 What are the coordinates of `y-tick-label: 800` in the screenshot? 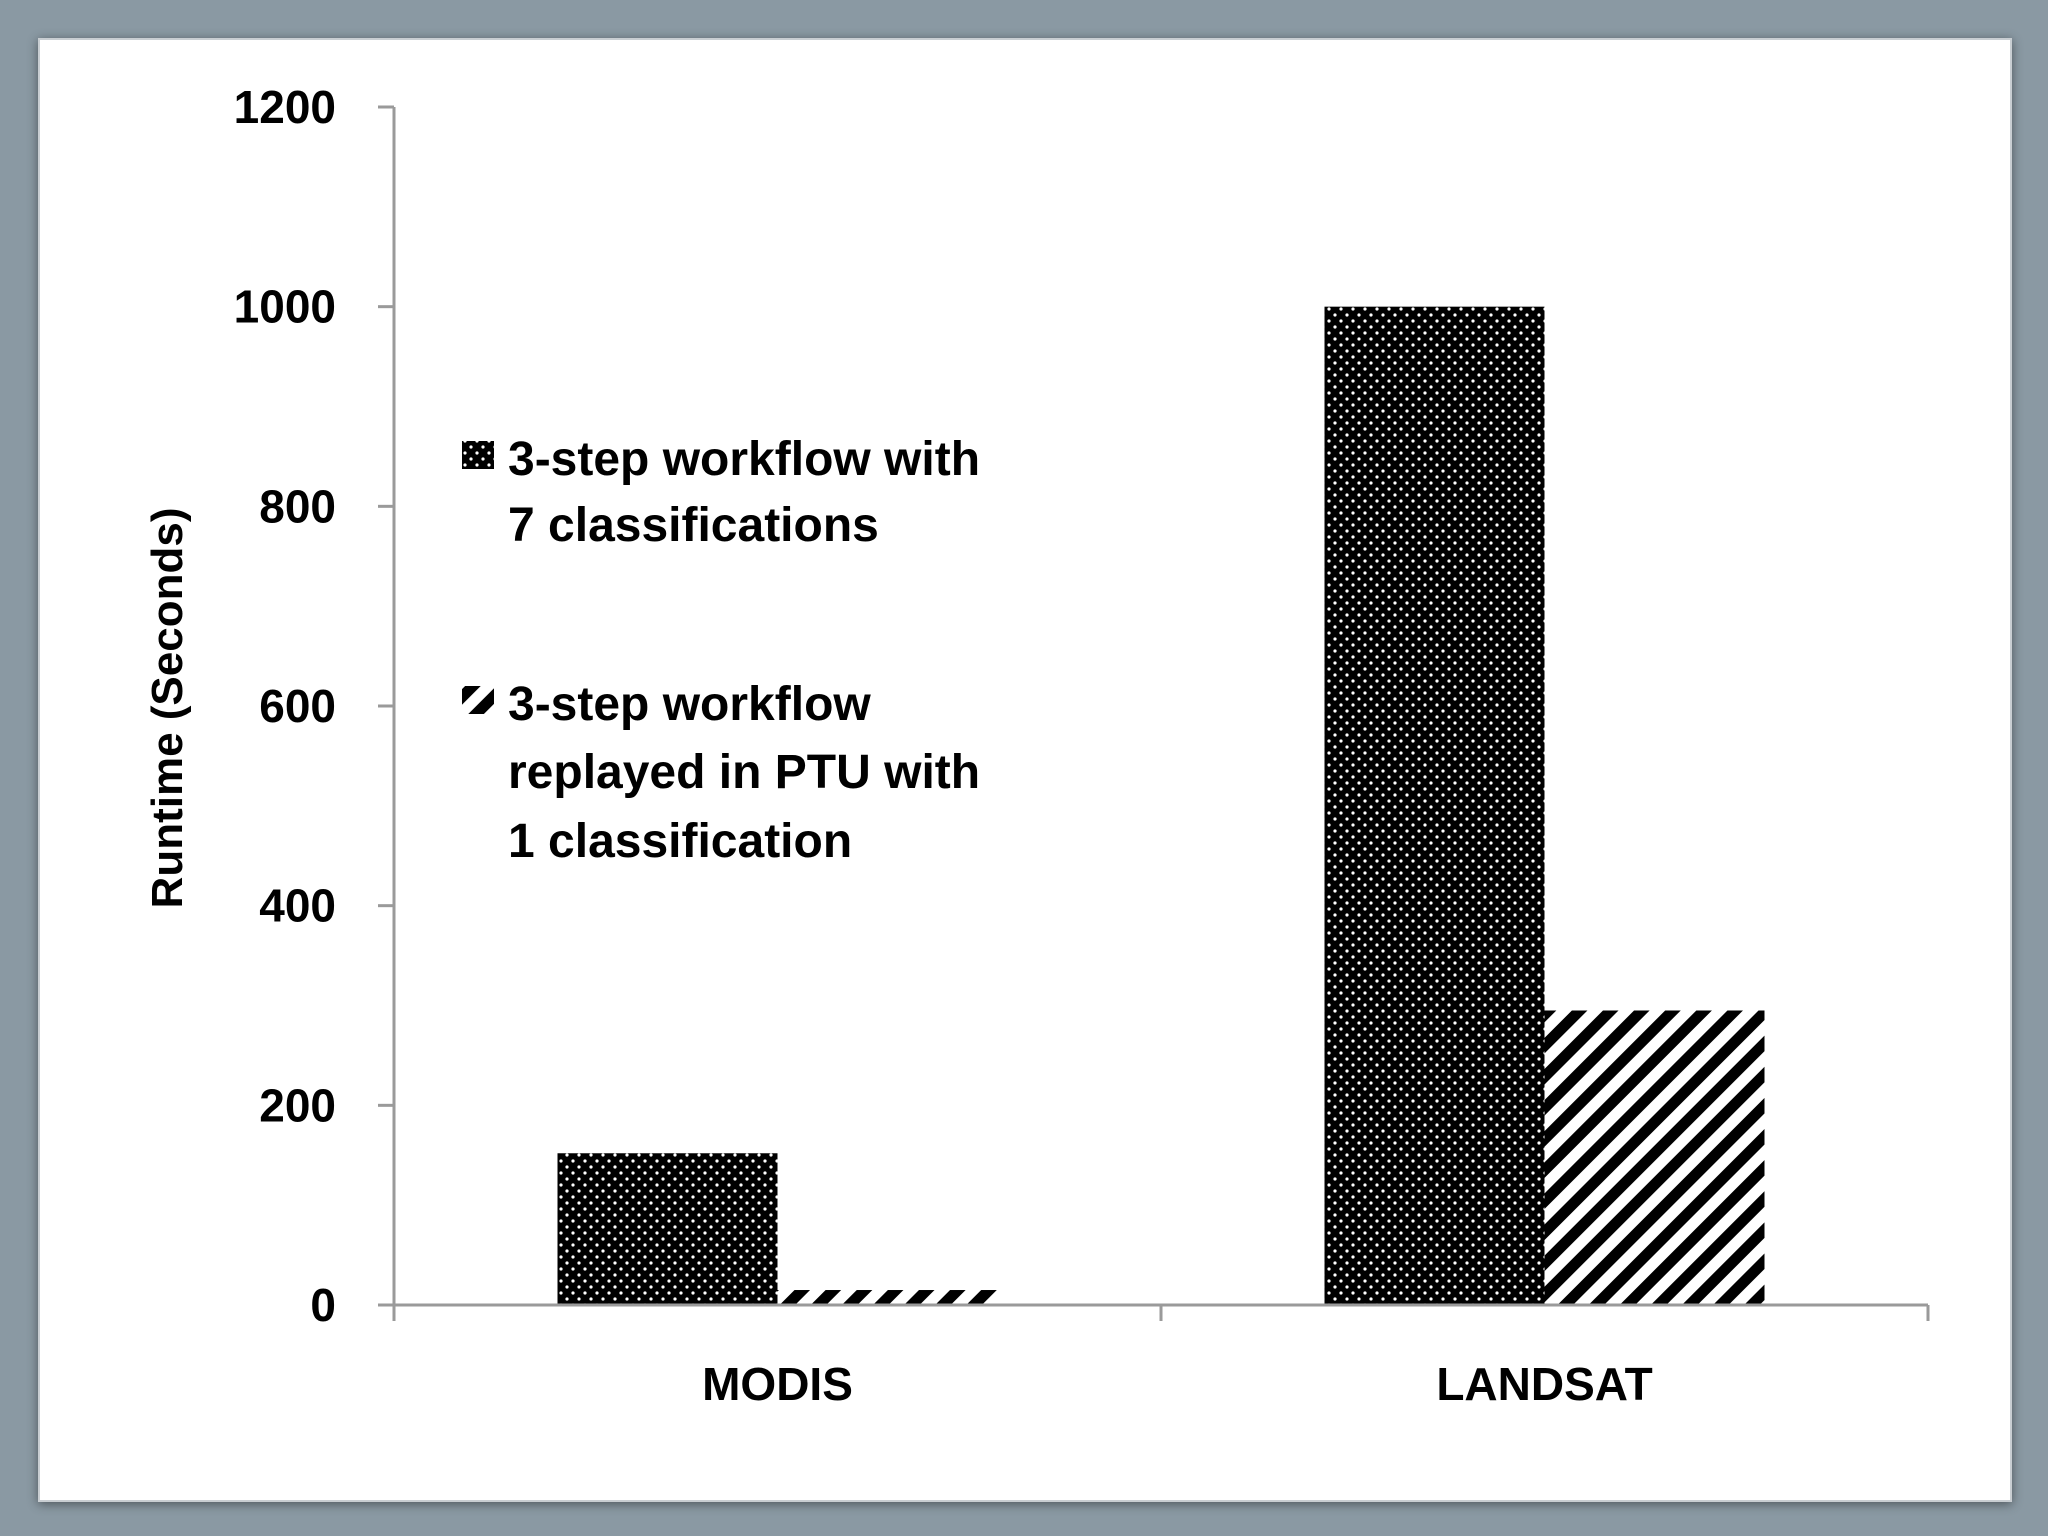 It's located at (297, 506).